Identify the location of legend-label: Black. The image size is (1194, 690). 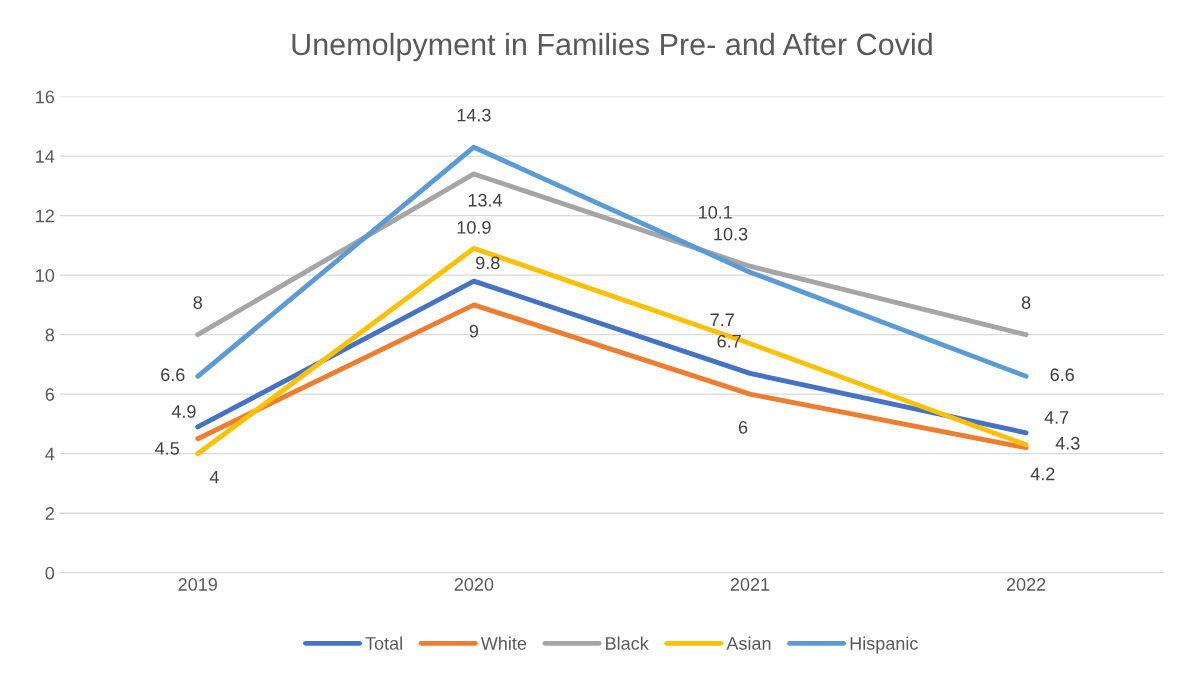
(627, 643).